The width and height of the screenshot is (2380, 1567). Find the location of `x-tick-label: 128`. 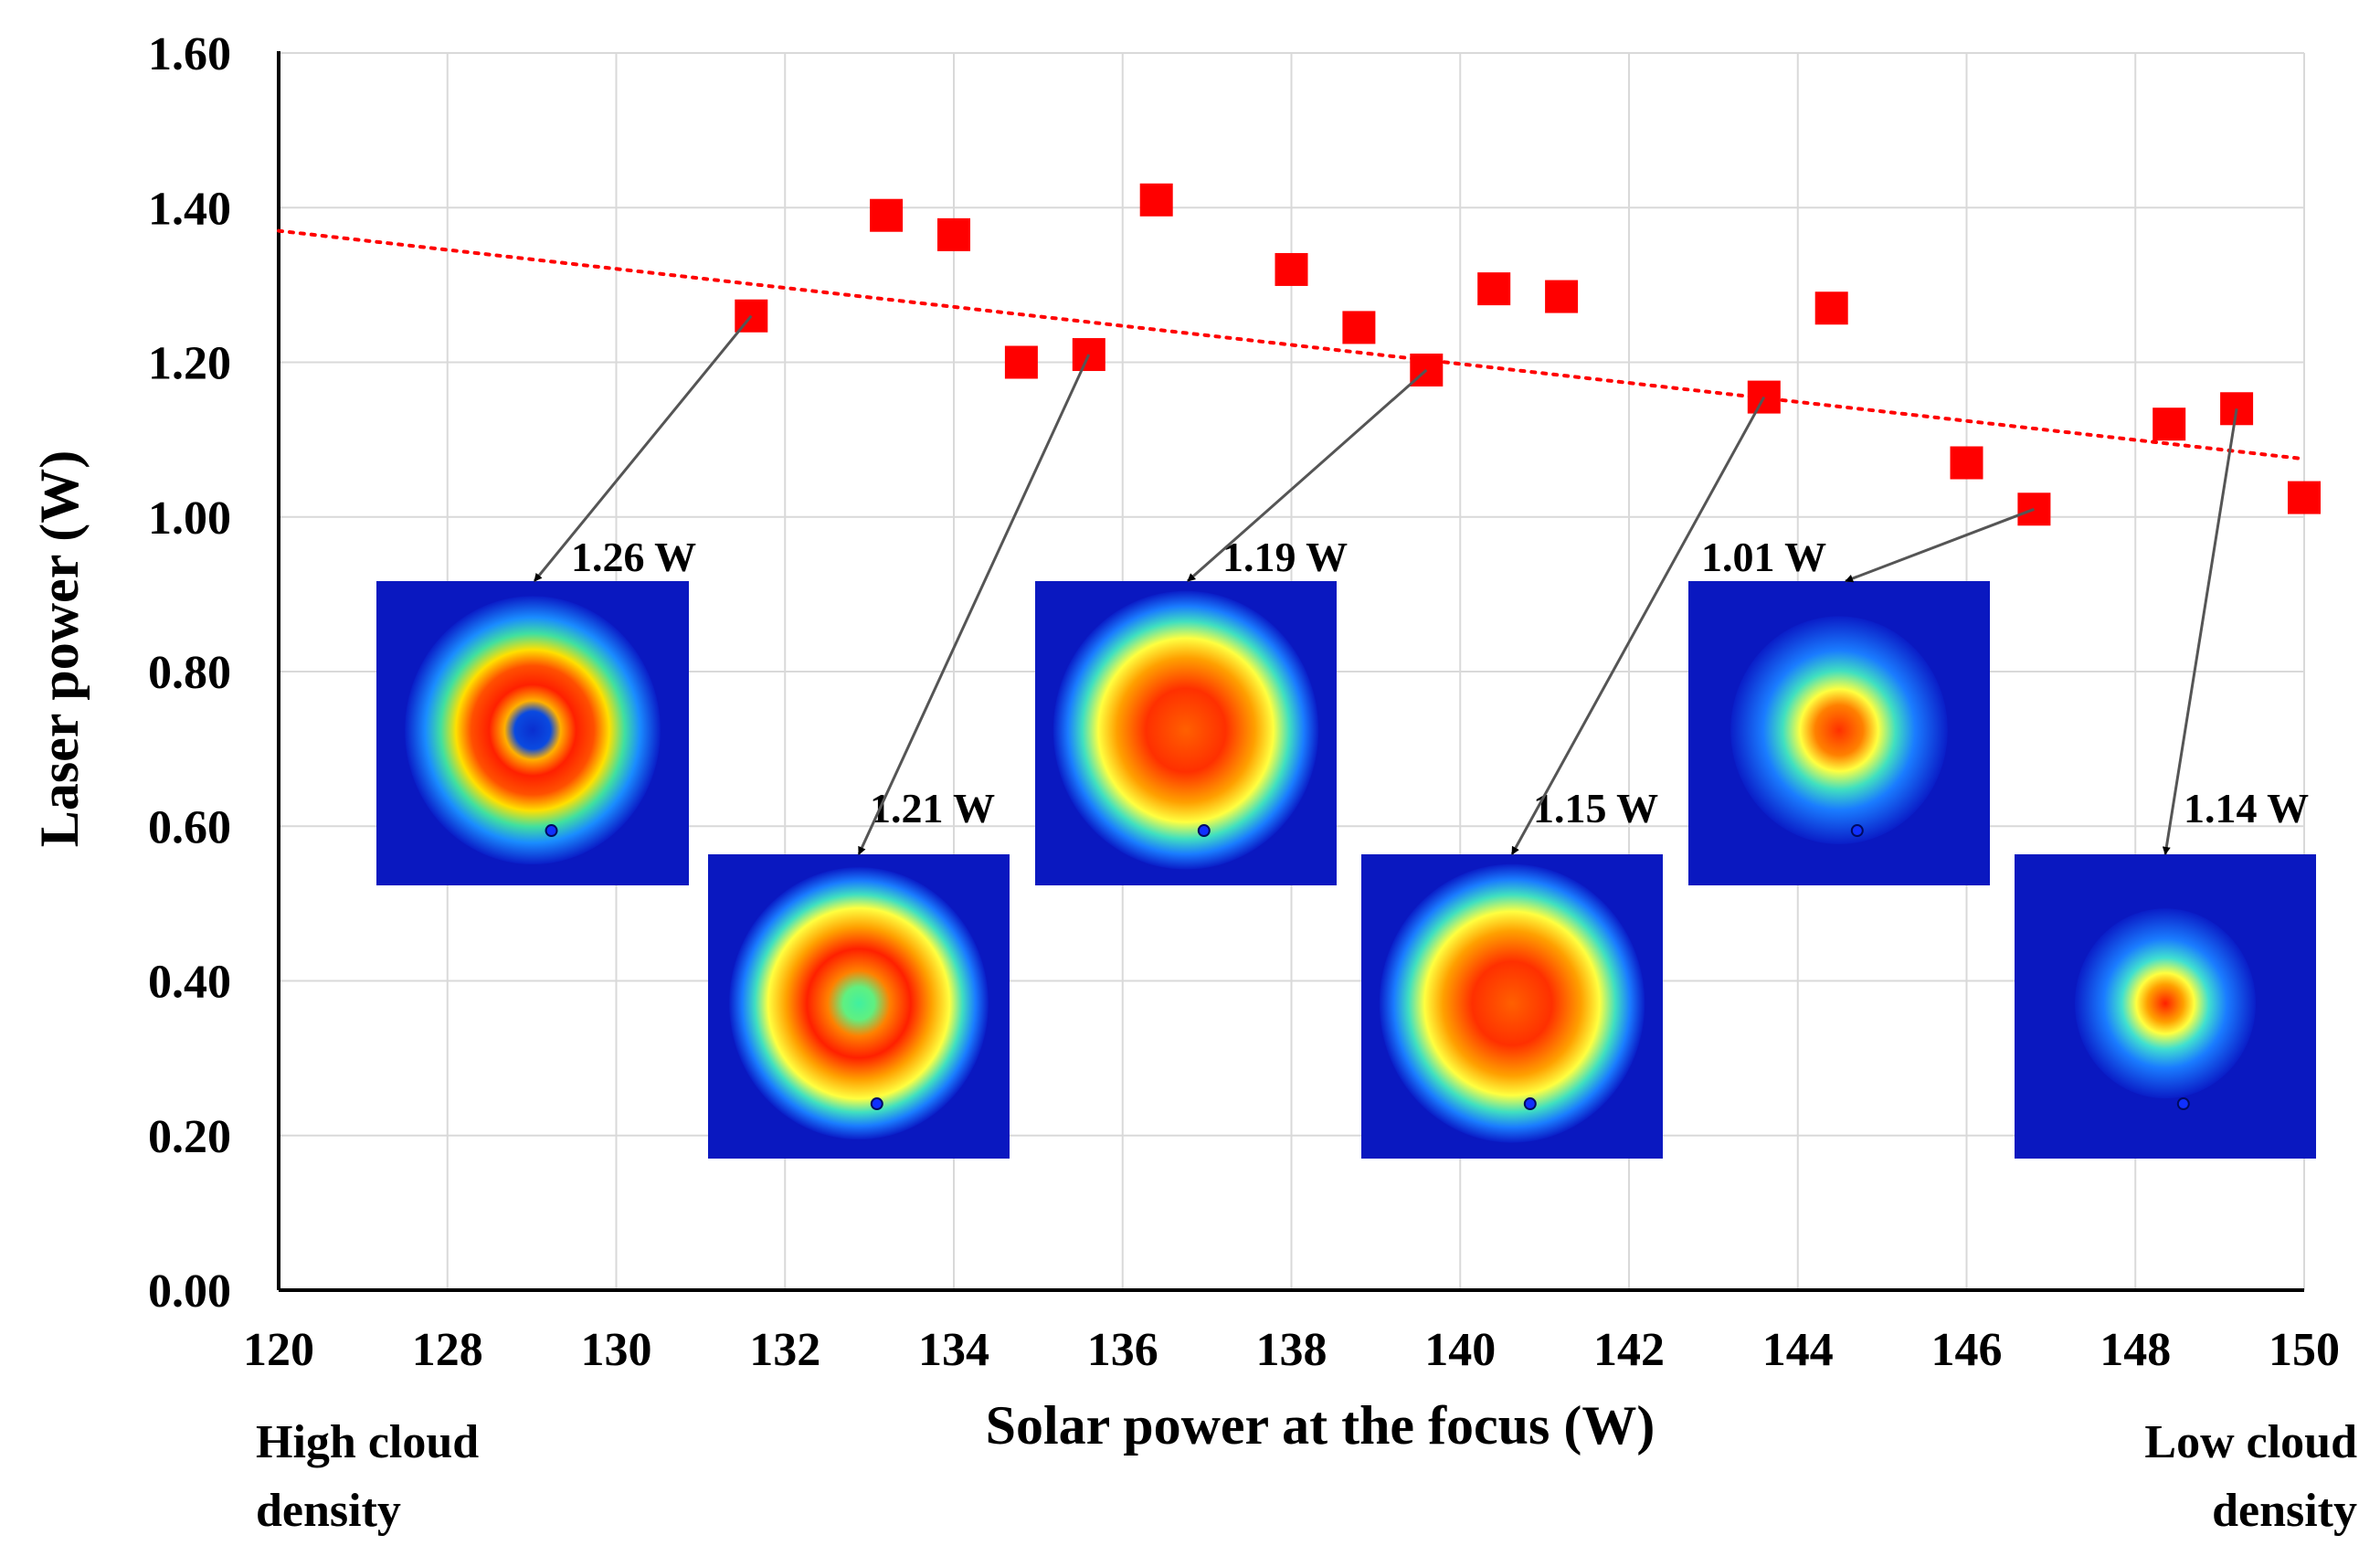

x-tick-label: 128 is located at coordinates (448, 1350).